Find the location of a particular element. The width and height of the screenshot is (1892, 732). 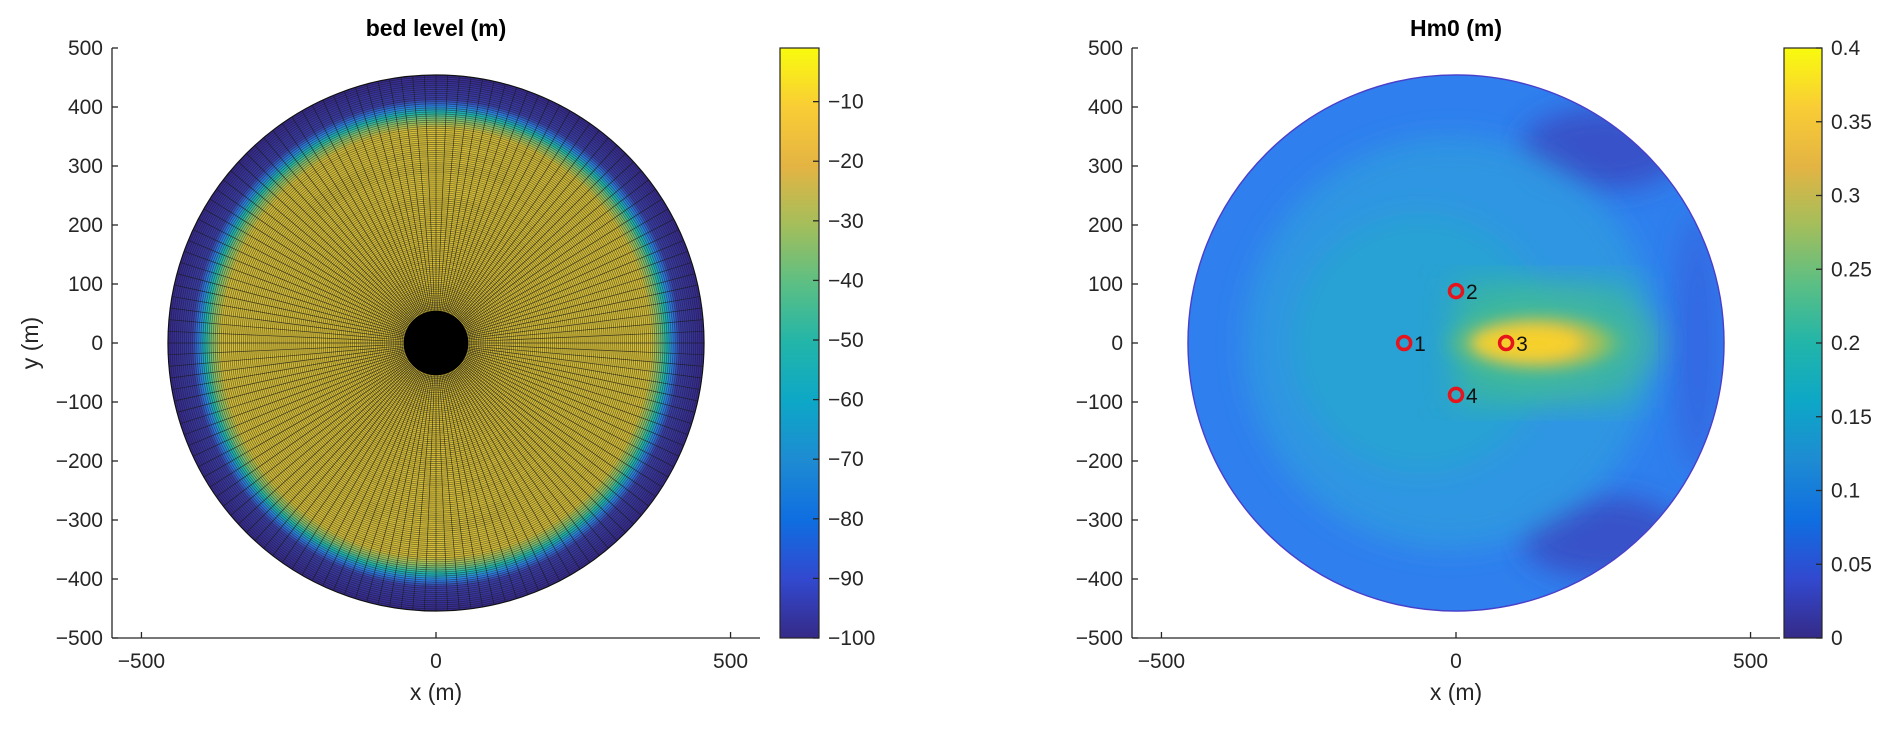

output-point-3-label: 3 is located at coordinates (1522, 344).